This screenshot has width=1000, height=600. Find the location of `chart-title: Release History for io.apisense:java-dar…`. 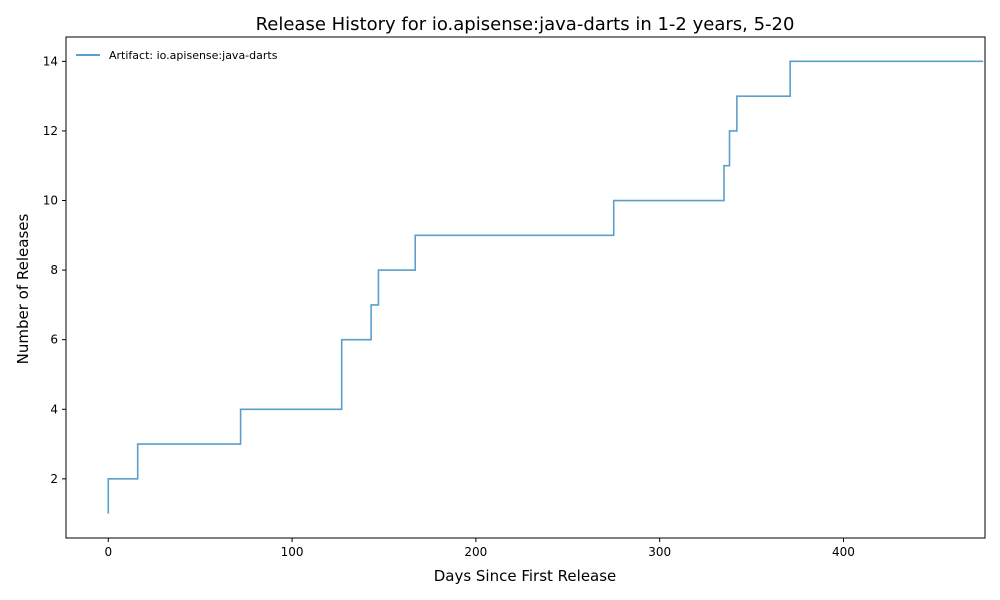

chart-title: Release History for io.apisense:java-dar… is located at coordinates (525, 24).